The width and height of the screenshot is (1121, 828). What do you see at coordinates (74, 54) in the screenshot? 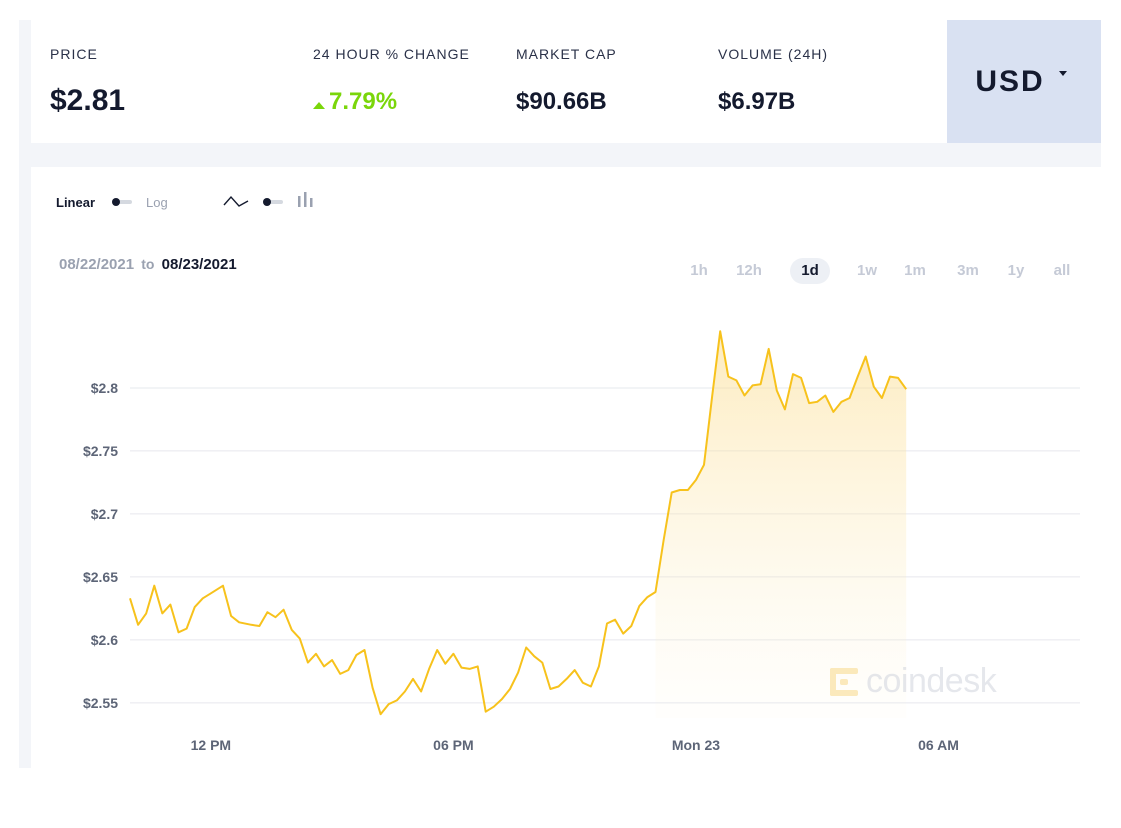
I see `price-label: PRICE` at bounding box center [74, 54].